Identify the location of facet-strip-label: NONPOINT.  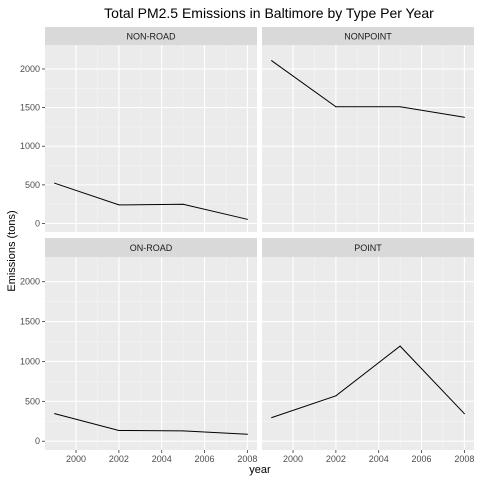
(368, 37).